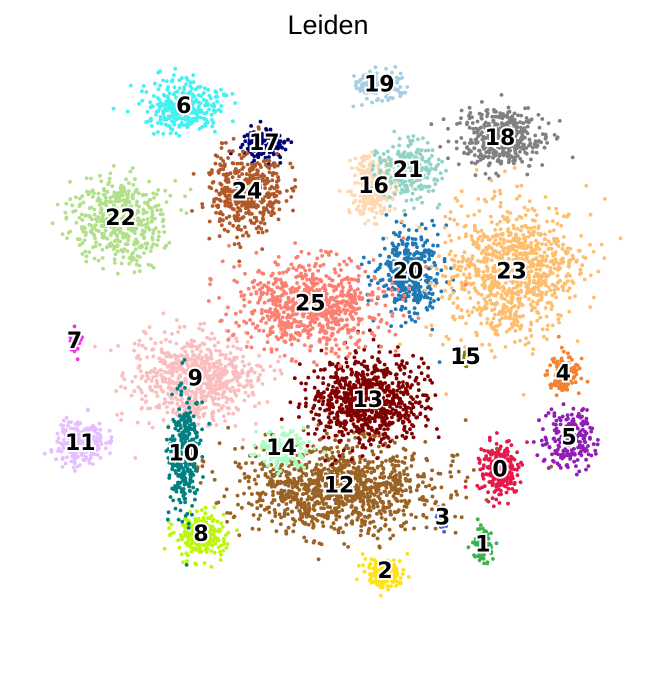 This screenshot has width=656, height=676. What do you see at coordinates (358, 206) in the screenshot?
I see `cluster-16-point` at bounding box center [358, 206].